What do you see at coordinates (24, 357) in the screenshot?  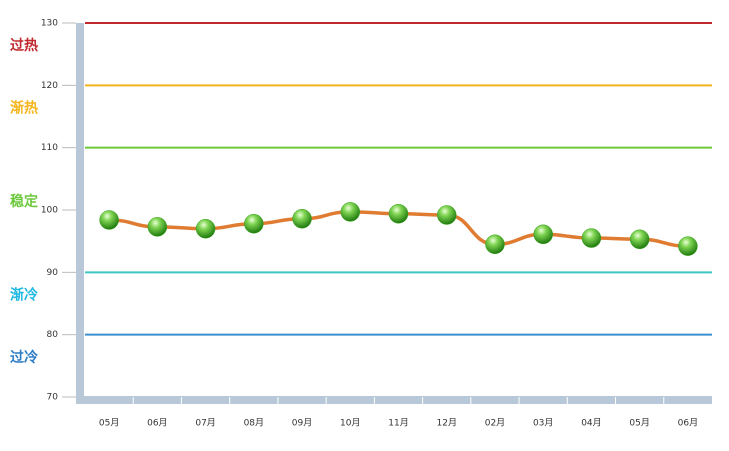 I see `zone-label: 过冷` at bounding box center [24, 357].